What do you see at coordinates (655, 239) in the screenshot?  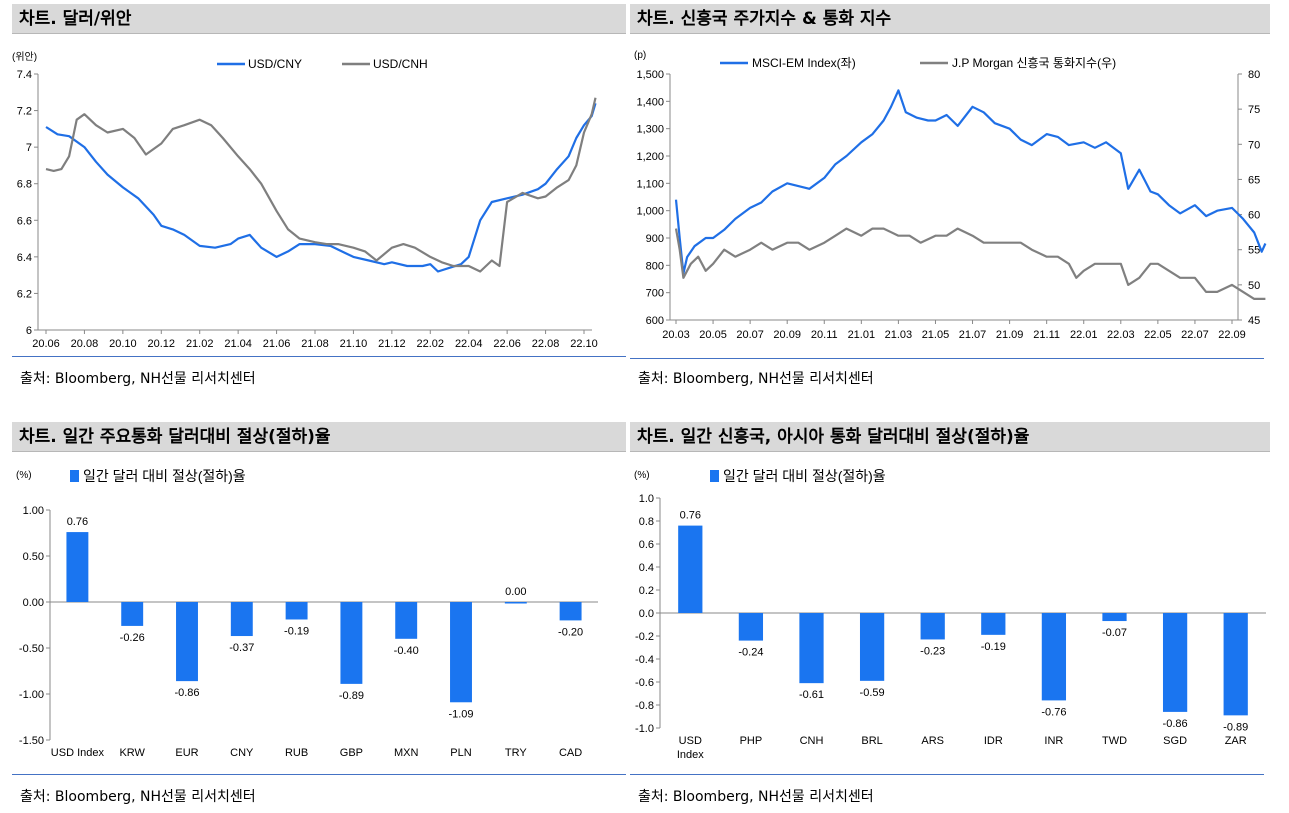 I see `y-tick-label-left: 900` at bounding box center [655, 239].